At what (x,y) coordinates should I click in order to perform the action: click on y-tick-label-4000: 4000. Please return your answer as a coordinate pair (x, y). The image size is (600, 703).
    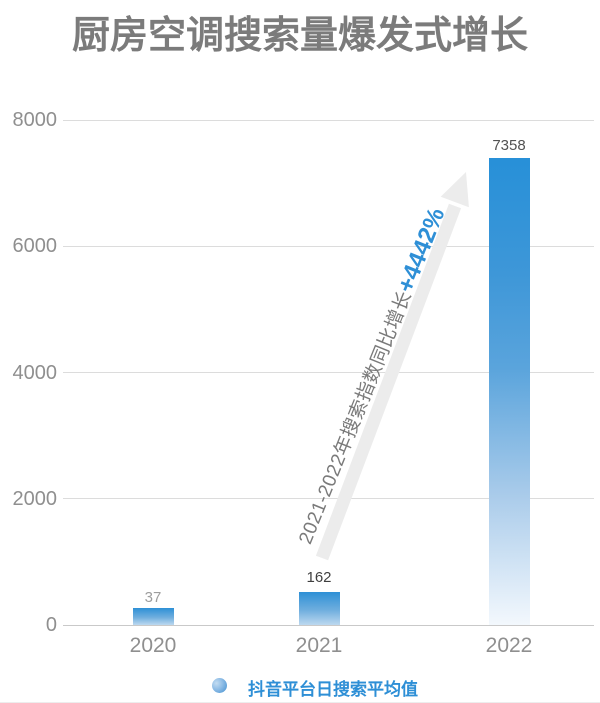
    Looking at the image, I should click on (35, 372).